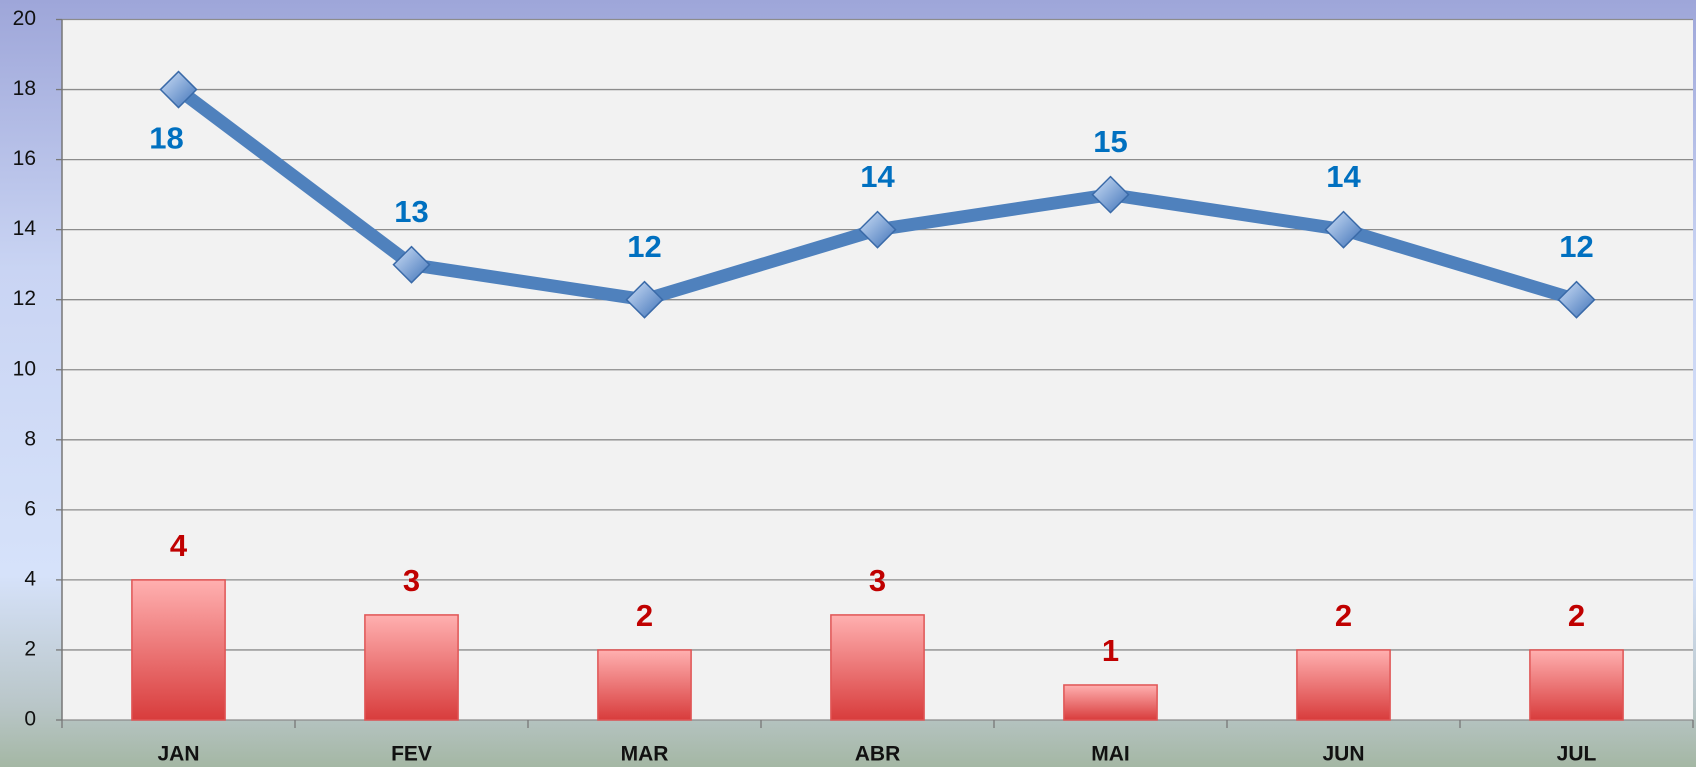  Describe the element at coordinates (30, 719) in the screenshot. I see `y-tick-label: 0` at that location.